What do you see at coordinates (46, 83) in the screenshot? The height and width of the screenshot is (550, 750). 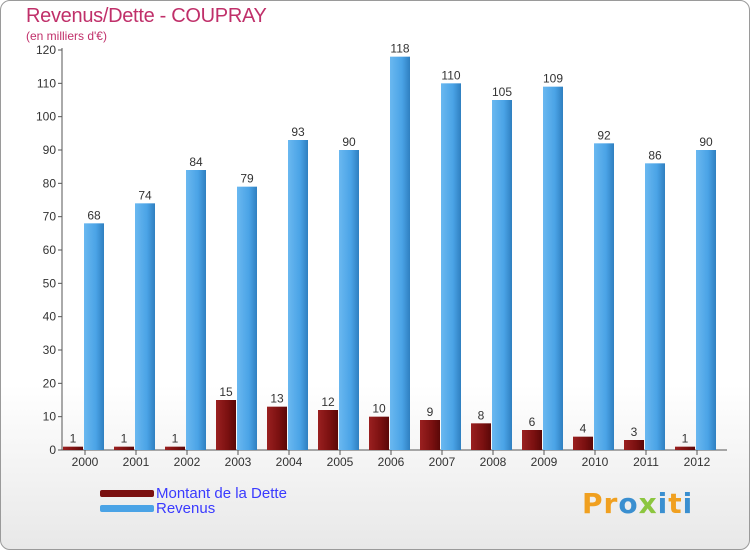 I see `y-tick-label: 110` at bounding box center [46, 83].